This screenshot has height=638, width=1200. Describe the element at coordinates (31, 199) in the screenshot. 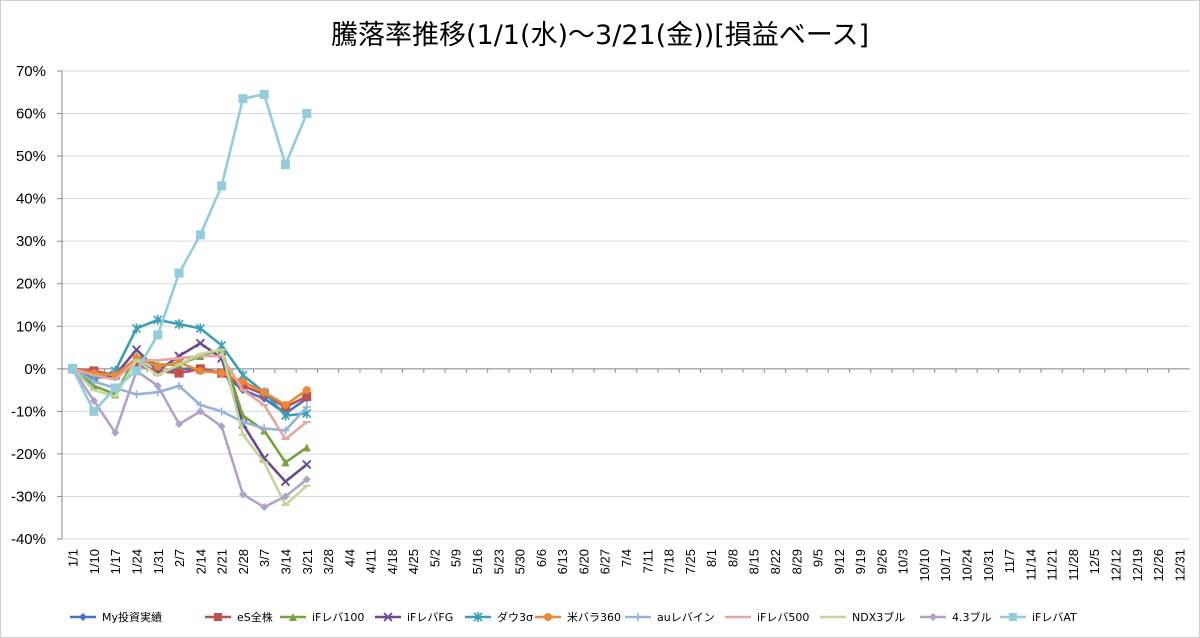

I see `y-tick-label: 40%` at that location.